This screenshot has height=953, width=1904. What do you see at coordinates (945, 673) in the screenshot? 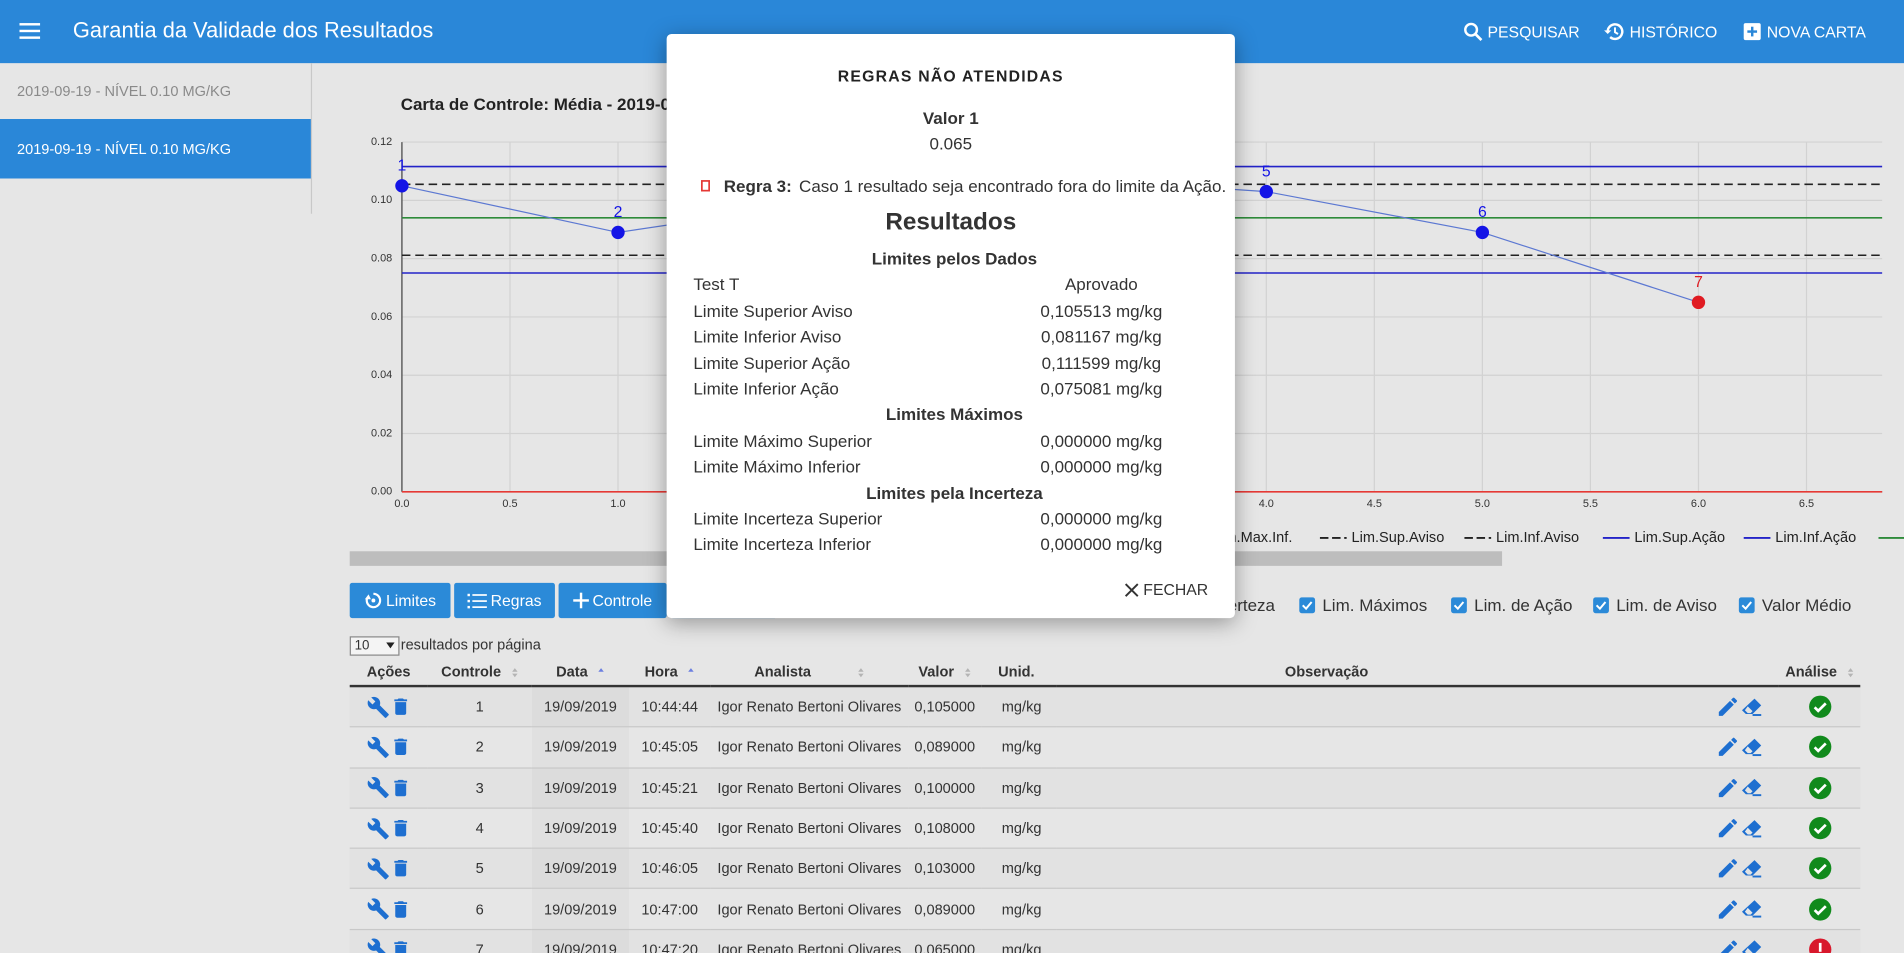
I see `col-header: Valor` at bounding box center [945, 673].